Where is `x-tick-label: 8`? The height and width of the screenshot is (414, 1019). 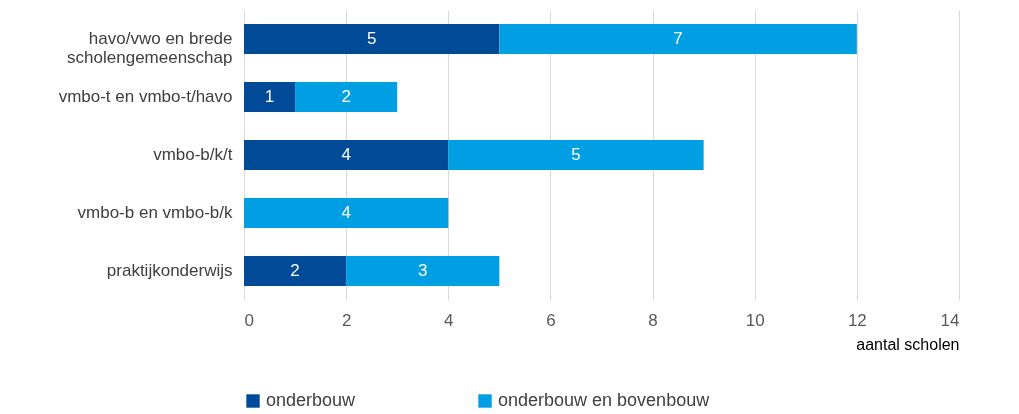 x-tick-label: 8 is located at coordinates (653, 320).